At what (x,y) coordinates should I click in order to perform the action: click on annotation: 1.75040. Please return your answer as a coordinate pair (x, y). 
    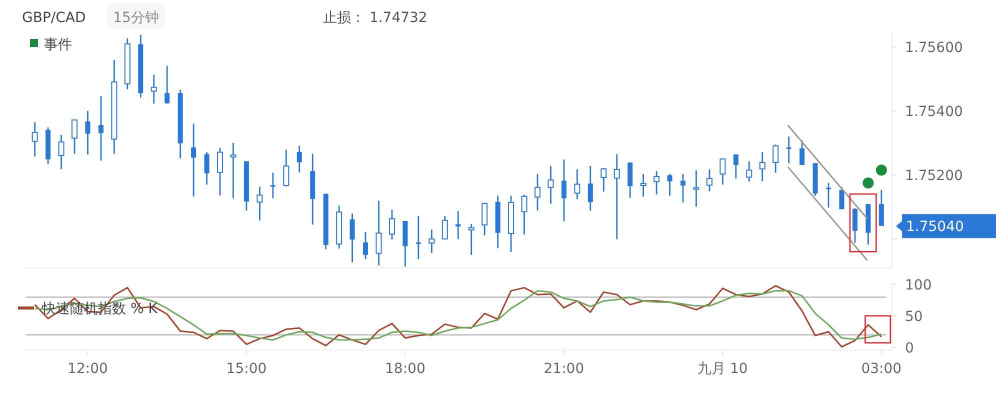
    Looking at the image, I should click on (935, 227).